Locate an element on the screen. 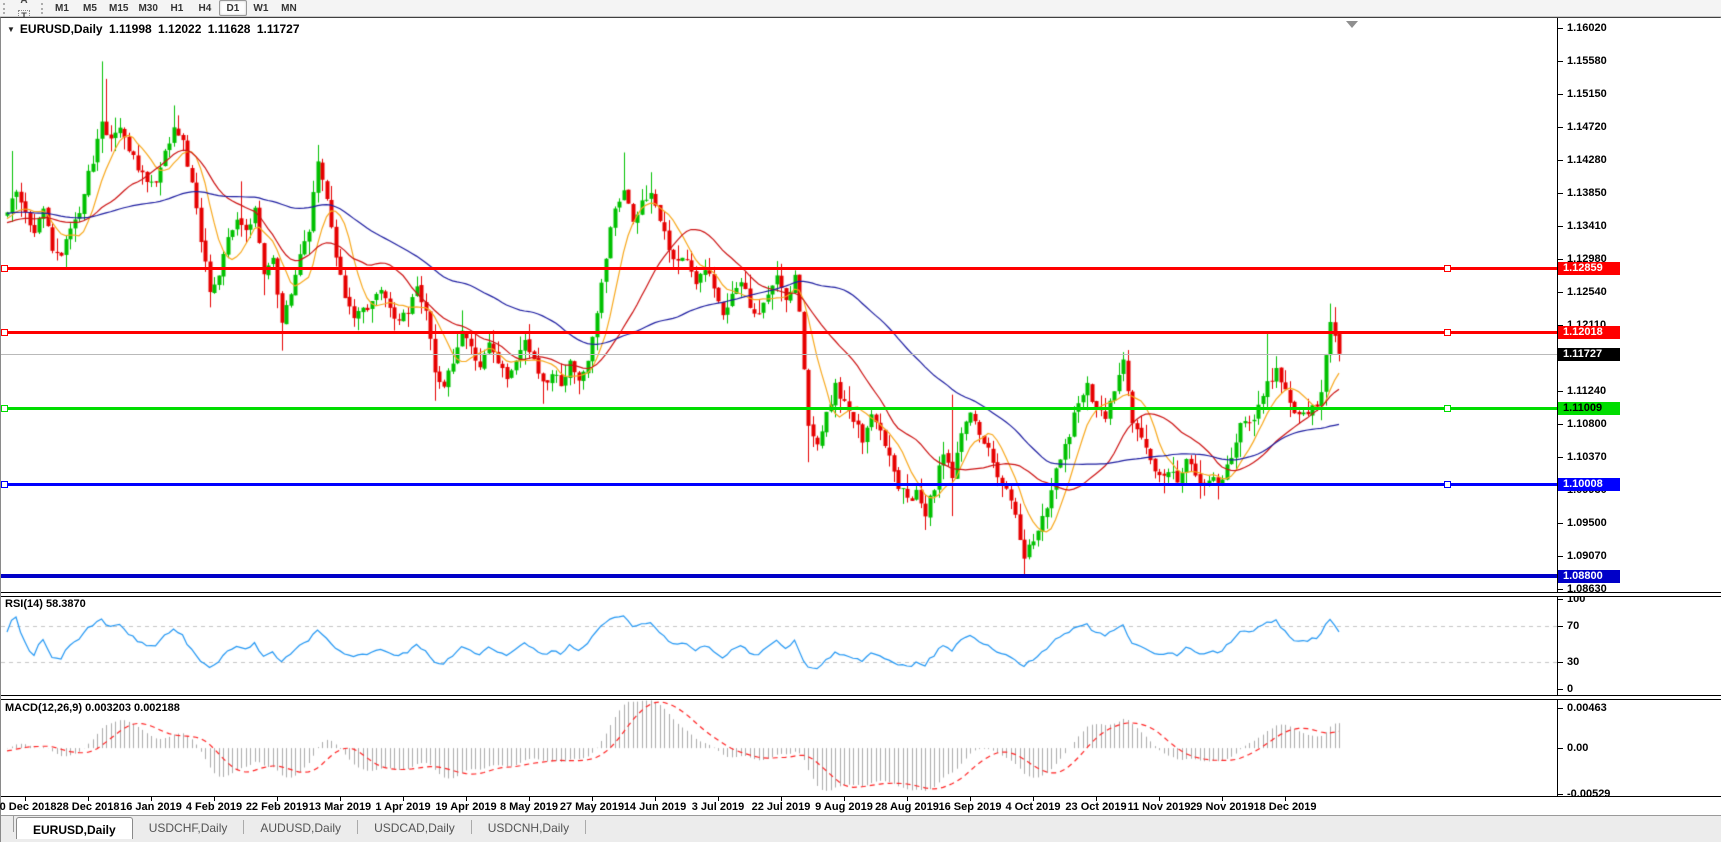 Image resolution: width=1721 pixels, height=842 pixels. macd-panel-separator is located at coordinates (861, 697).